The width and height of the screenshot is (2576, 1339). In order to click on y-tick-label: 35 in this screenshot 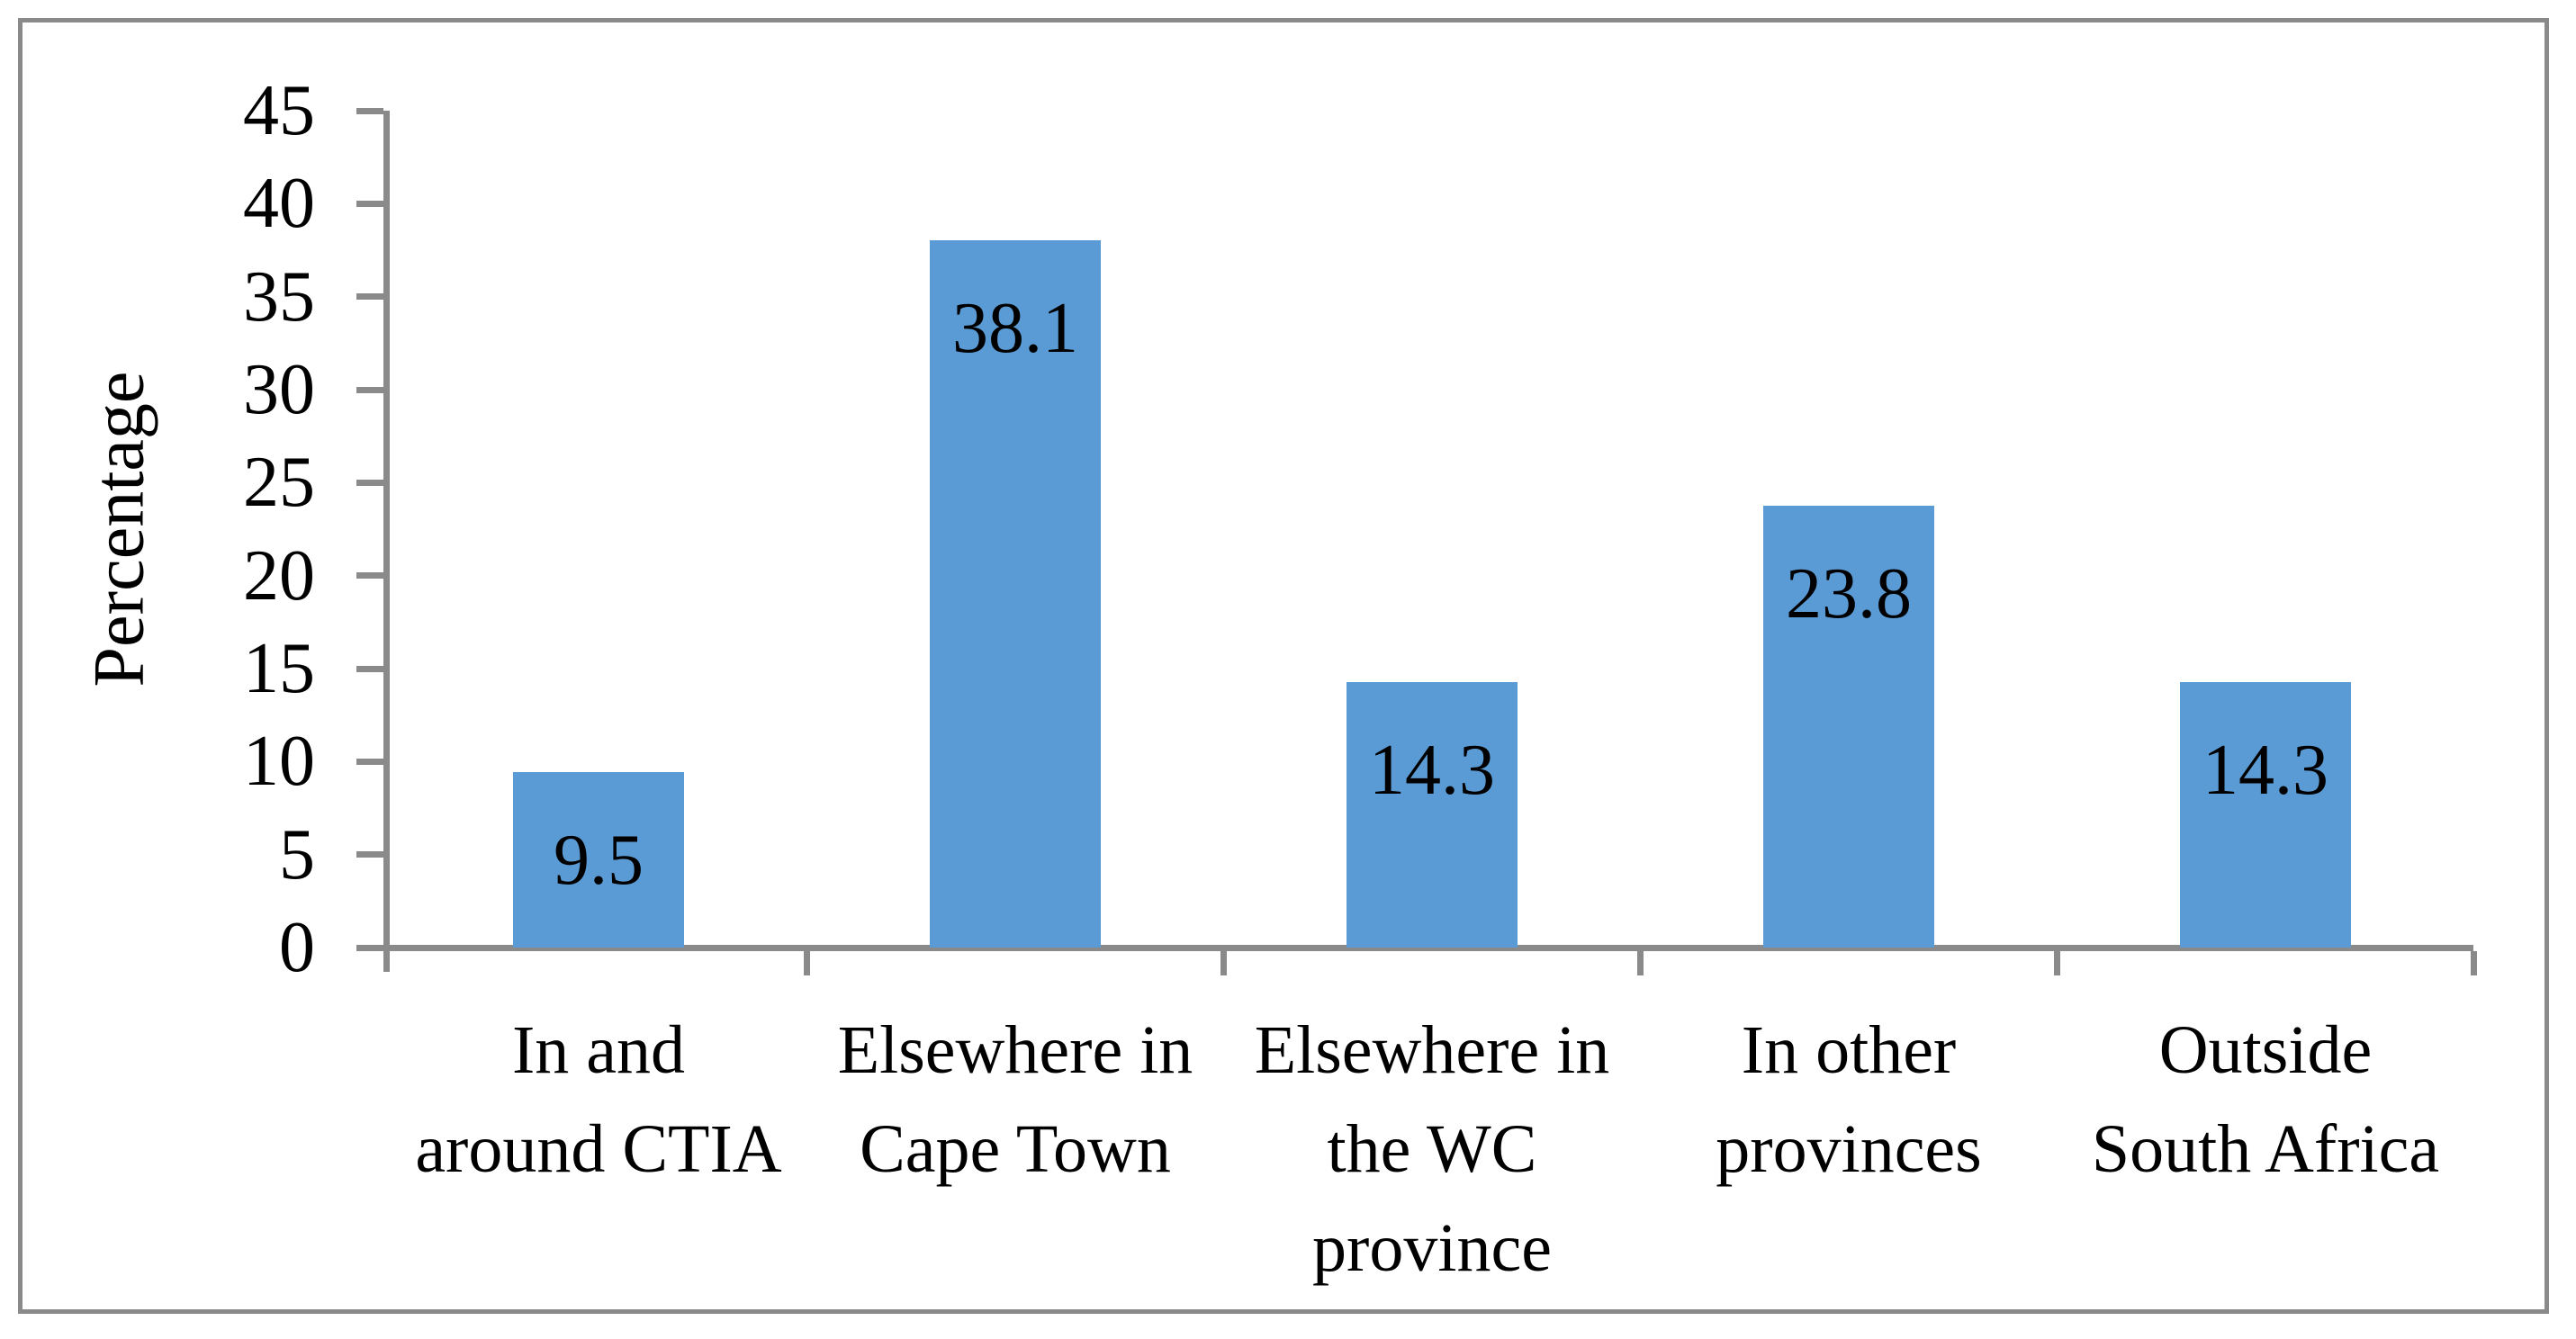, I will do `click(279, 297)`.